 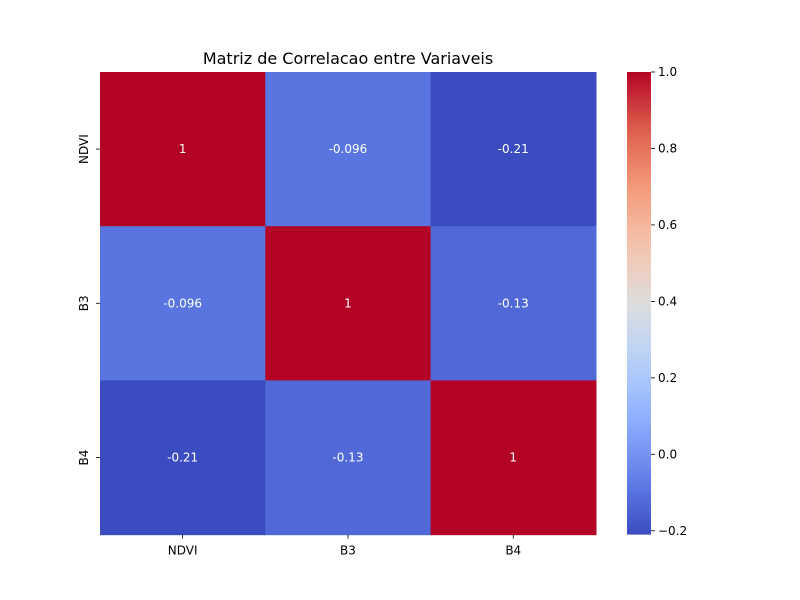 I want to click on x-tick-label: B4, so click(x=513, y=551).